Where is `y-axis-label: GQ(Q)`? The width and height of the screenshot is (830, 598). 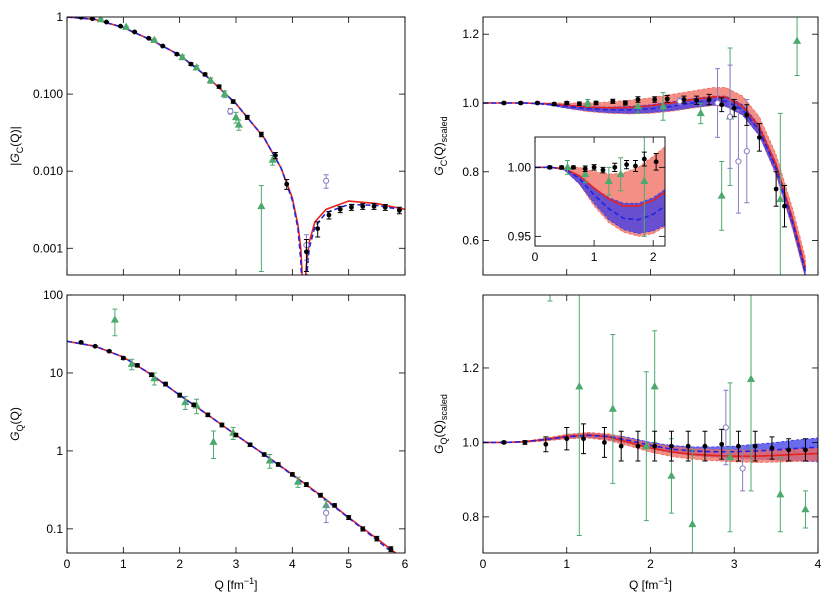 y-axis-label: GQ(Q) is located at coordinates (16, 424).